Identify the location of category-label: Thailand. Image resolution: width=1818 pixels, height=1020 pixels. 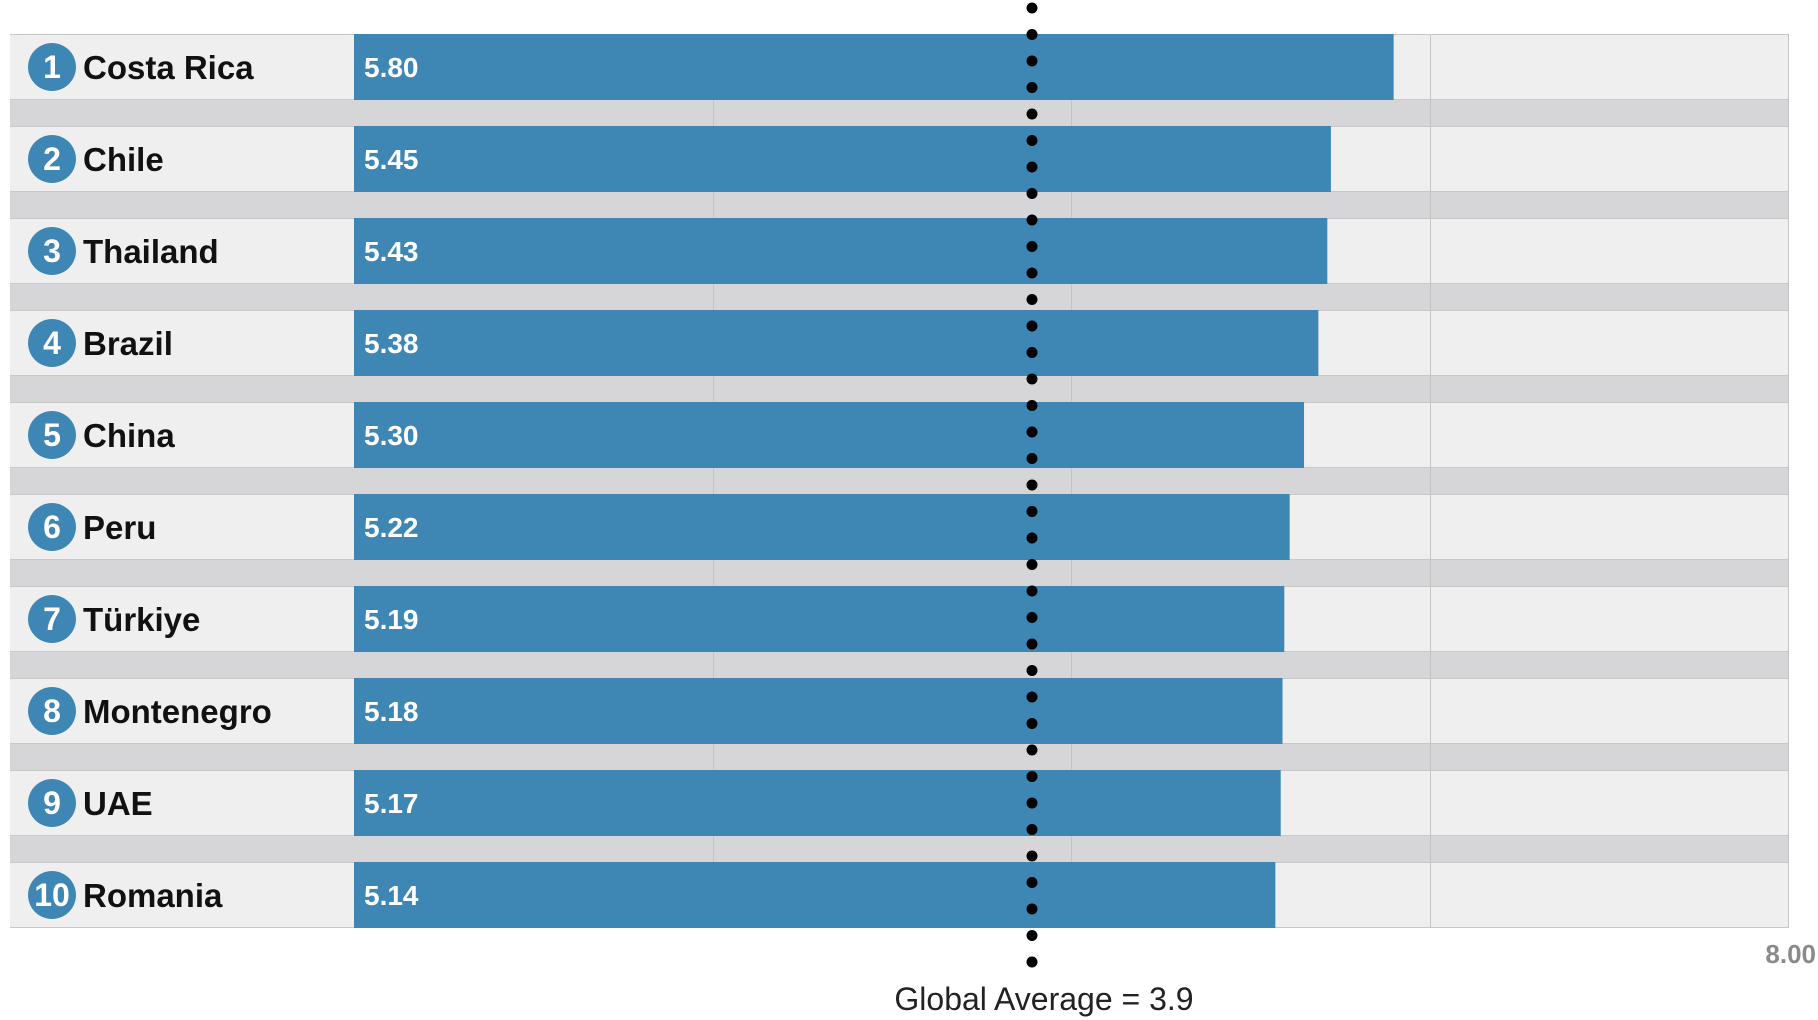
(151, 251).